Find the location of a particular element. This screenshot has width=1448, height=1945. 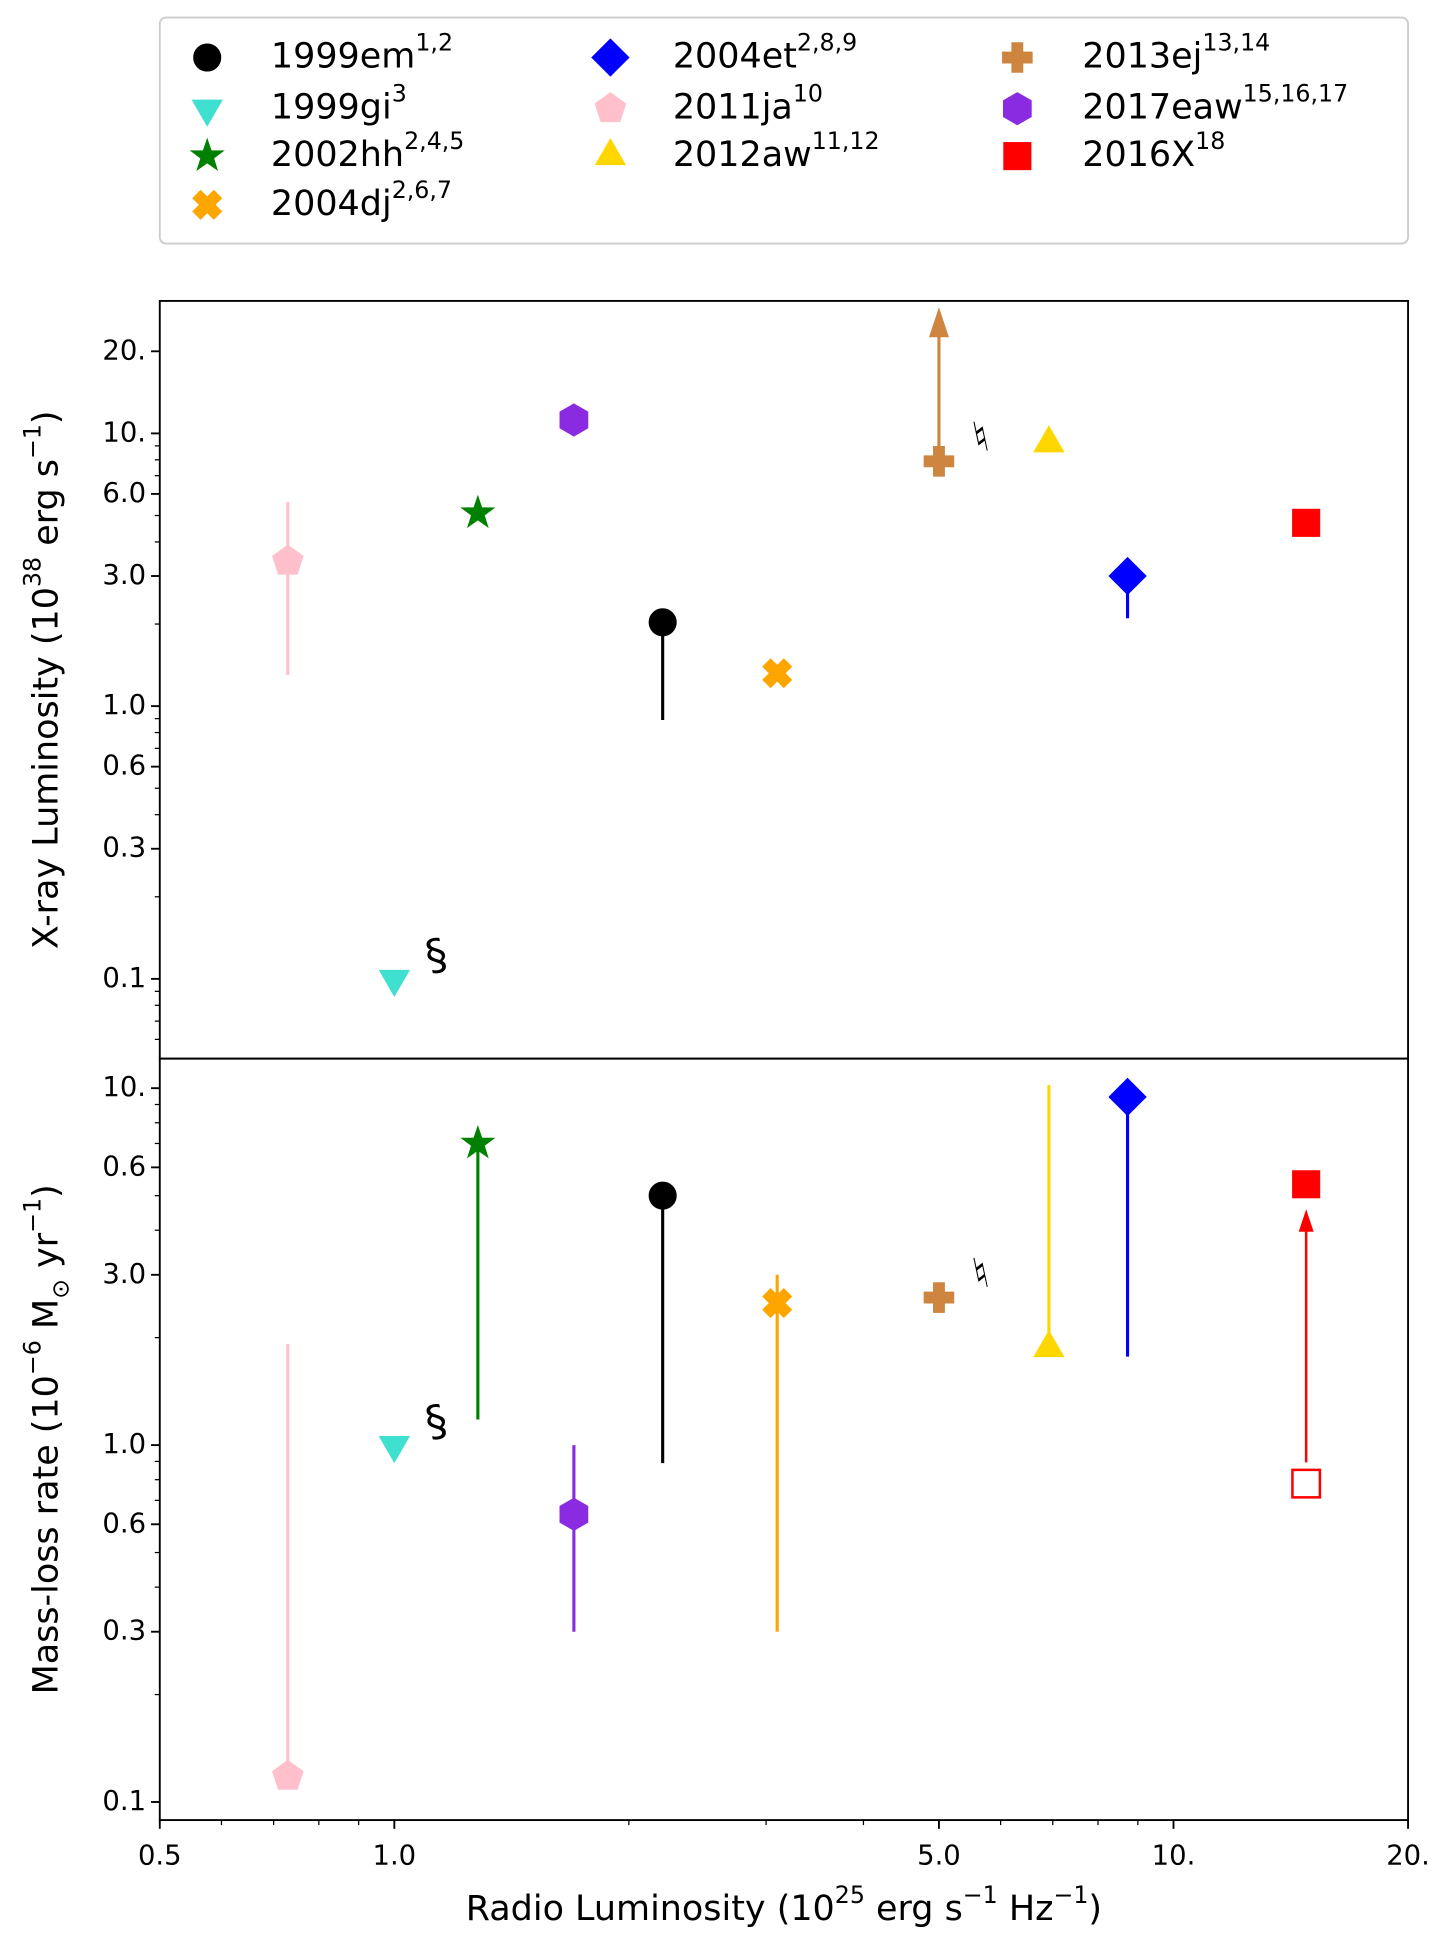

legend-label: 2004et2,8,9 is located at coordinates (765, 52).